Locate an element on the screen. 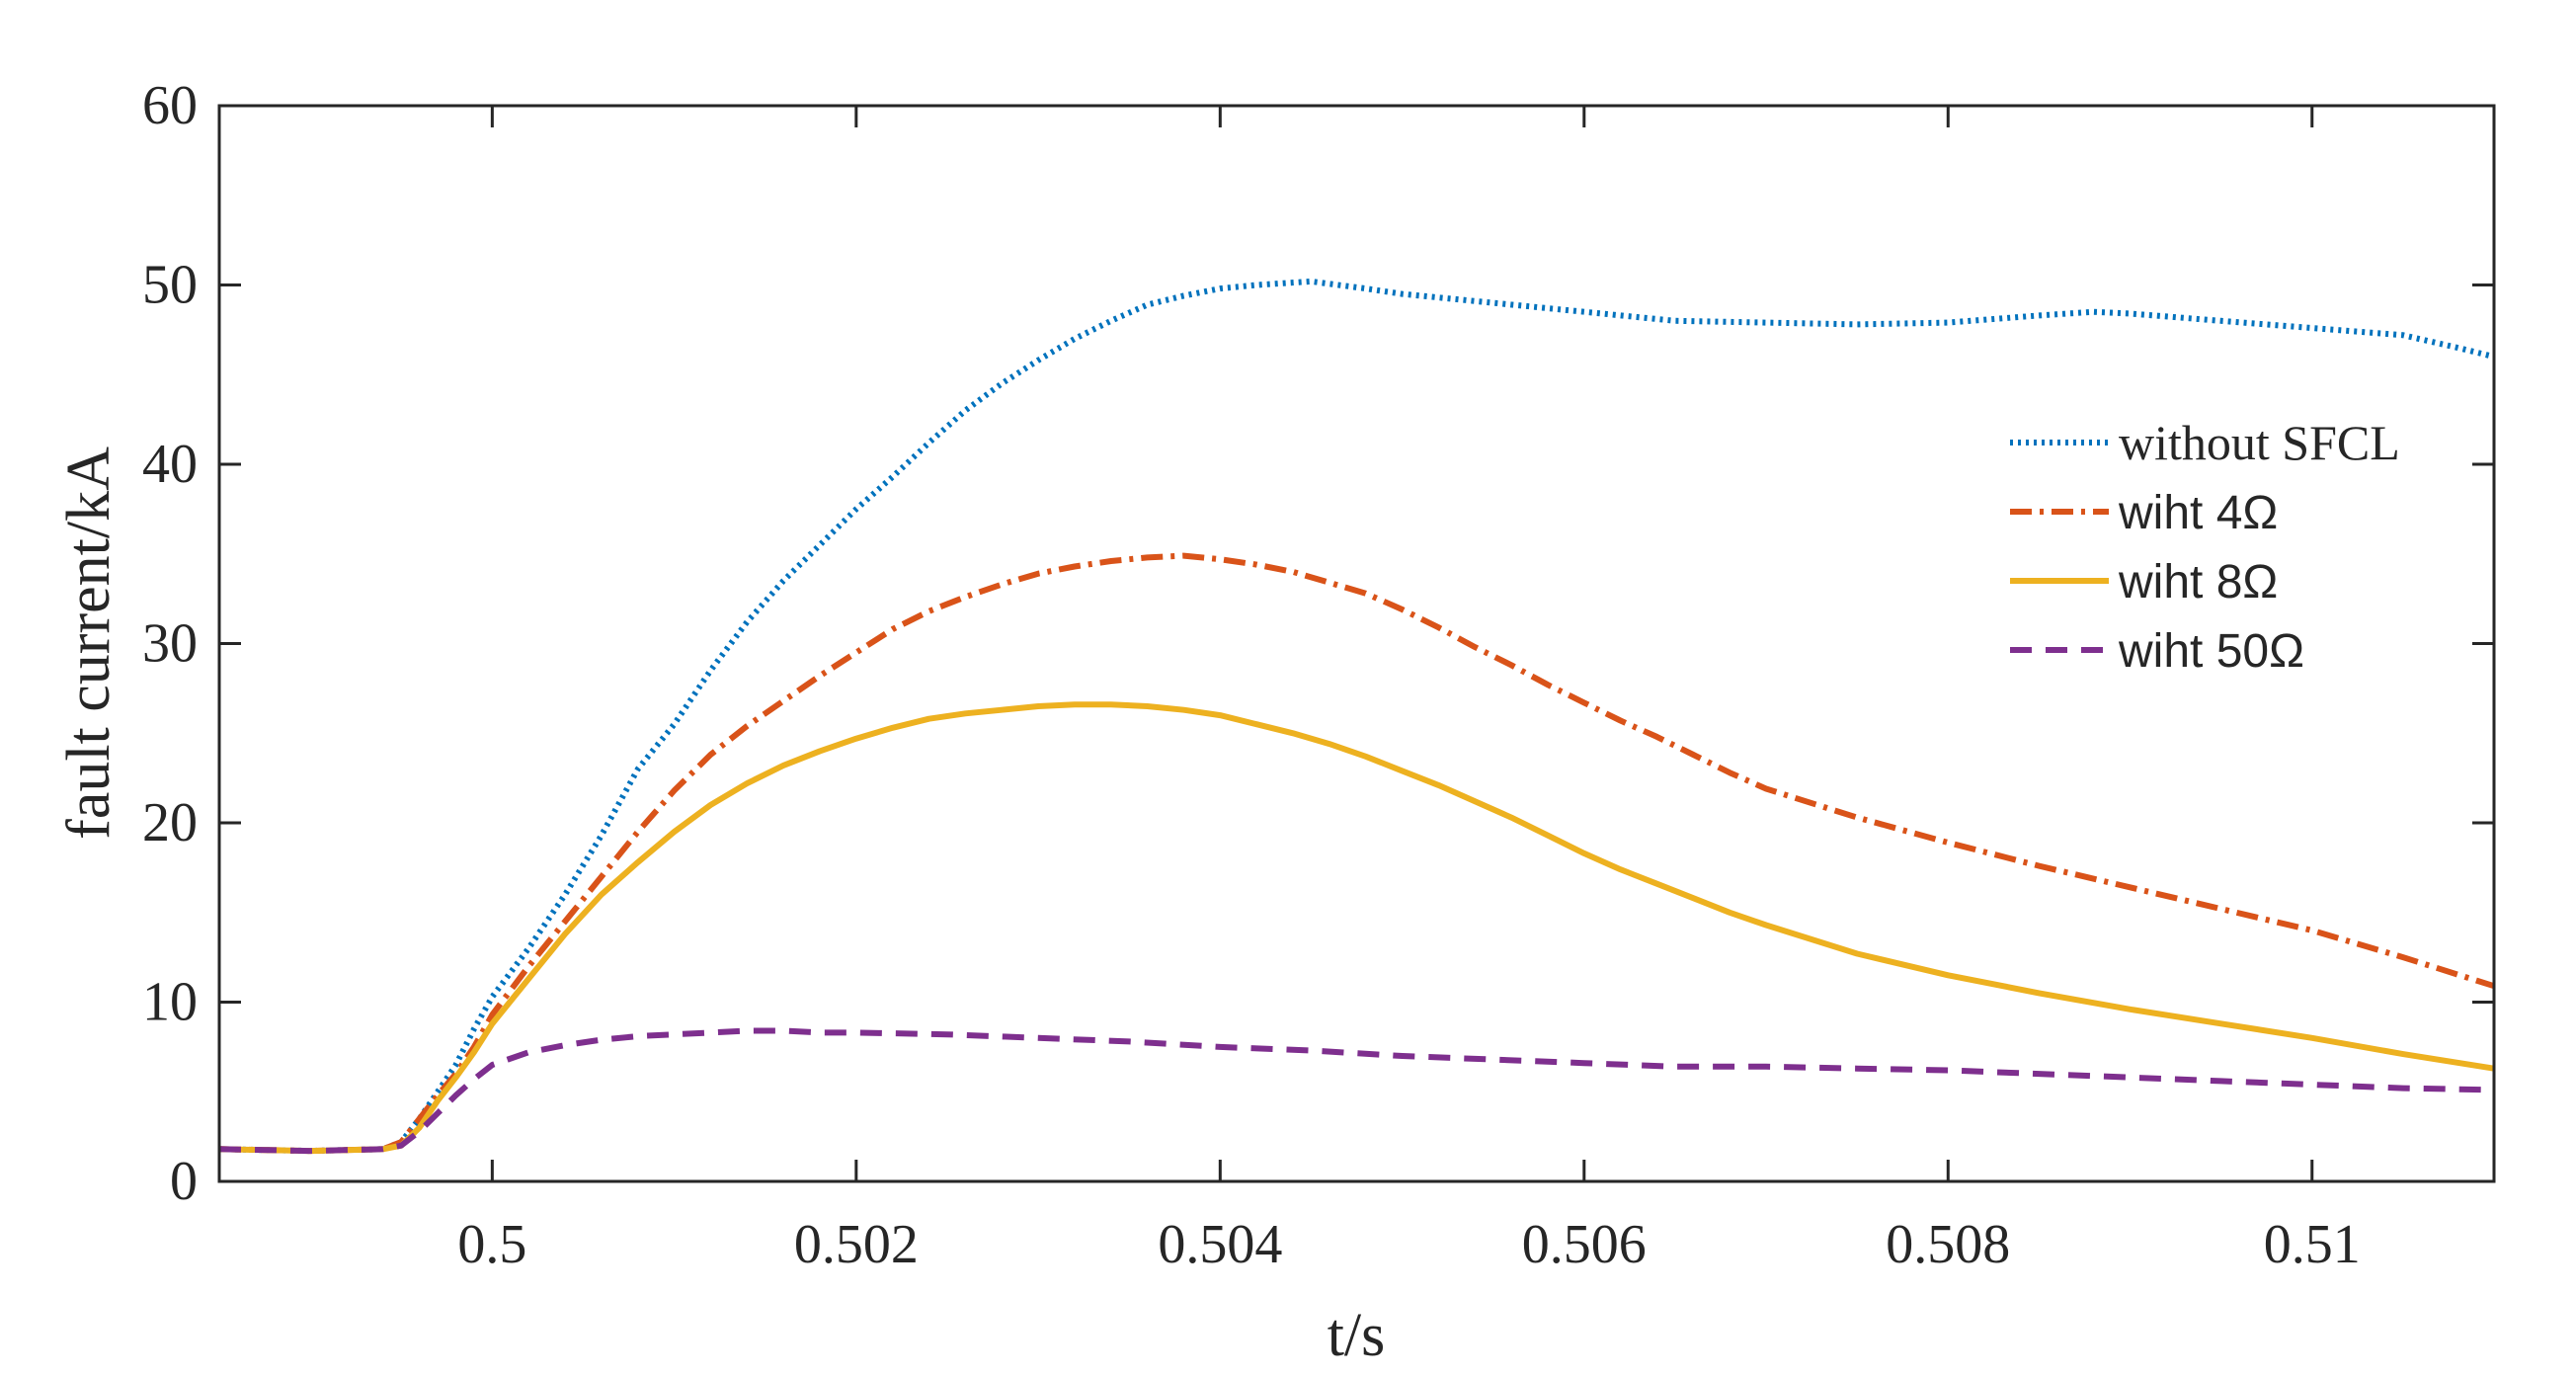  y-tick-label: 30 is located at coordinates (170, 644).